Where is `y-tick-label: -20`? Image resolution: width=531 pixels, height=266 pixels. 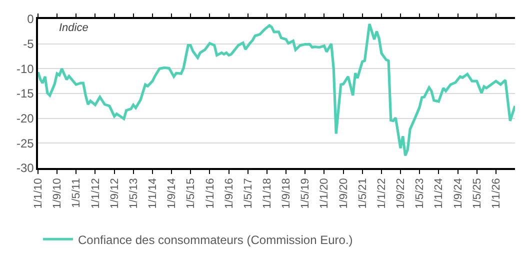
y-tick-label: -20 is located at coordinates (25, 119).